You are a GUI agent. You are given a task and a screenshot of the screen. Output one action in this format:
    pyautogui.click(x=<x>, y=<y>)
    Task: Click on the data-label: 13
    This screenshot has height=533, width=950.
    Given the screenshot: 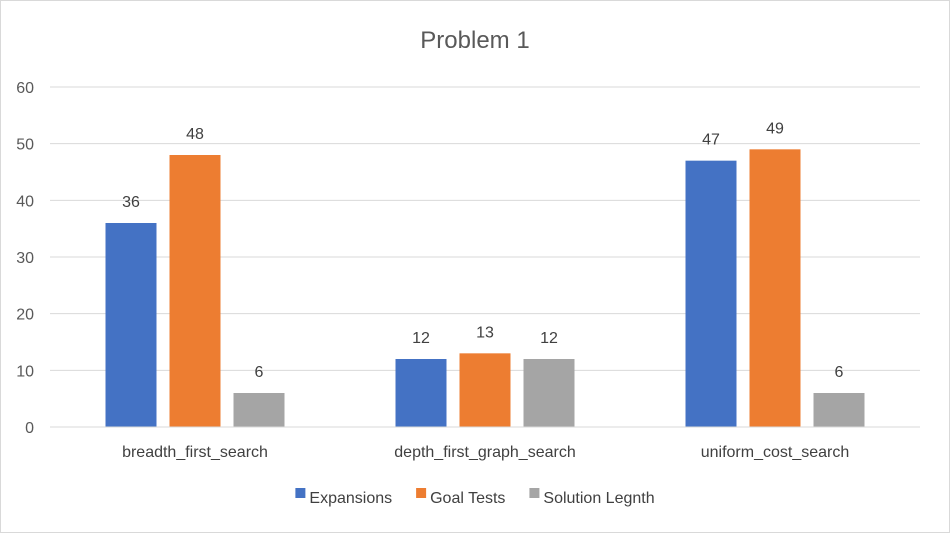 What is the action you would take?
    pyautogui.click(x=485, y=332)
    